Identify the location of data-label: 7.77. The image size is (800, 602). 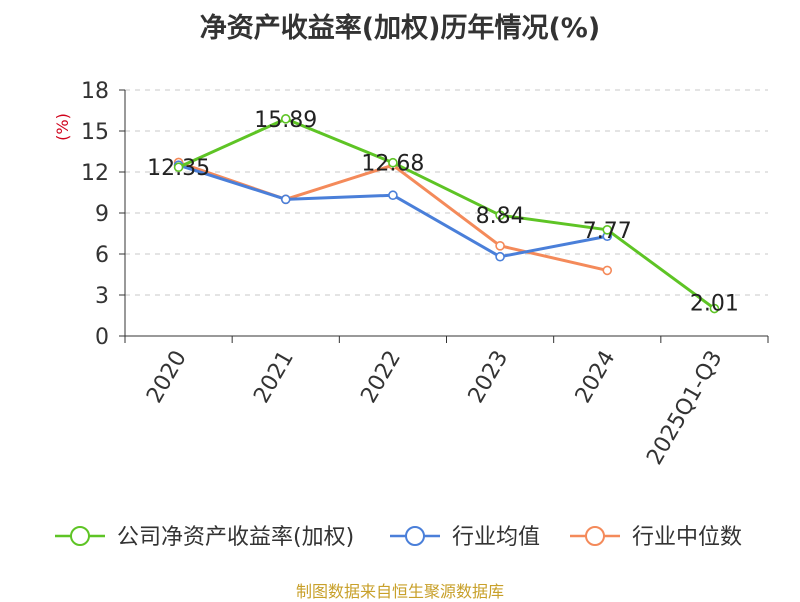
(607, 231).